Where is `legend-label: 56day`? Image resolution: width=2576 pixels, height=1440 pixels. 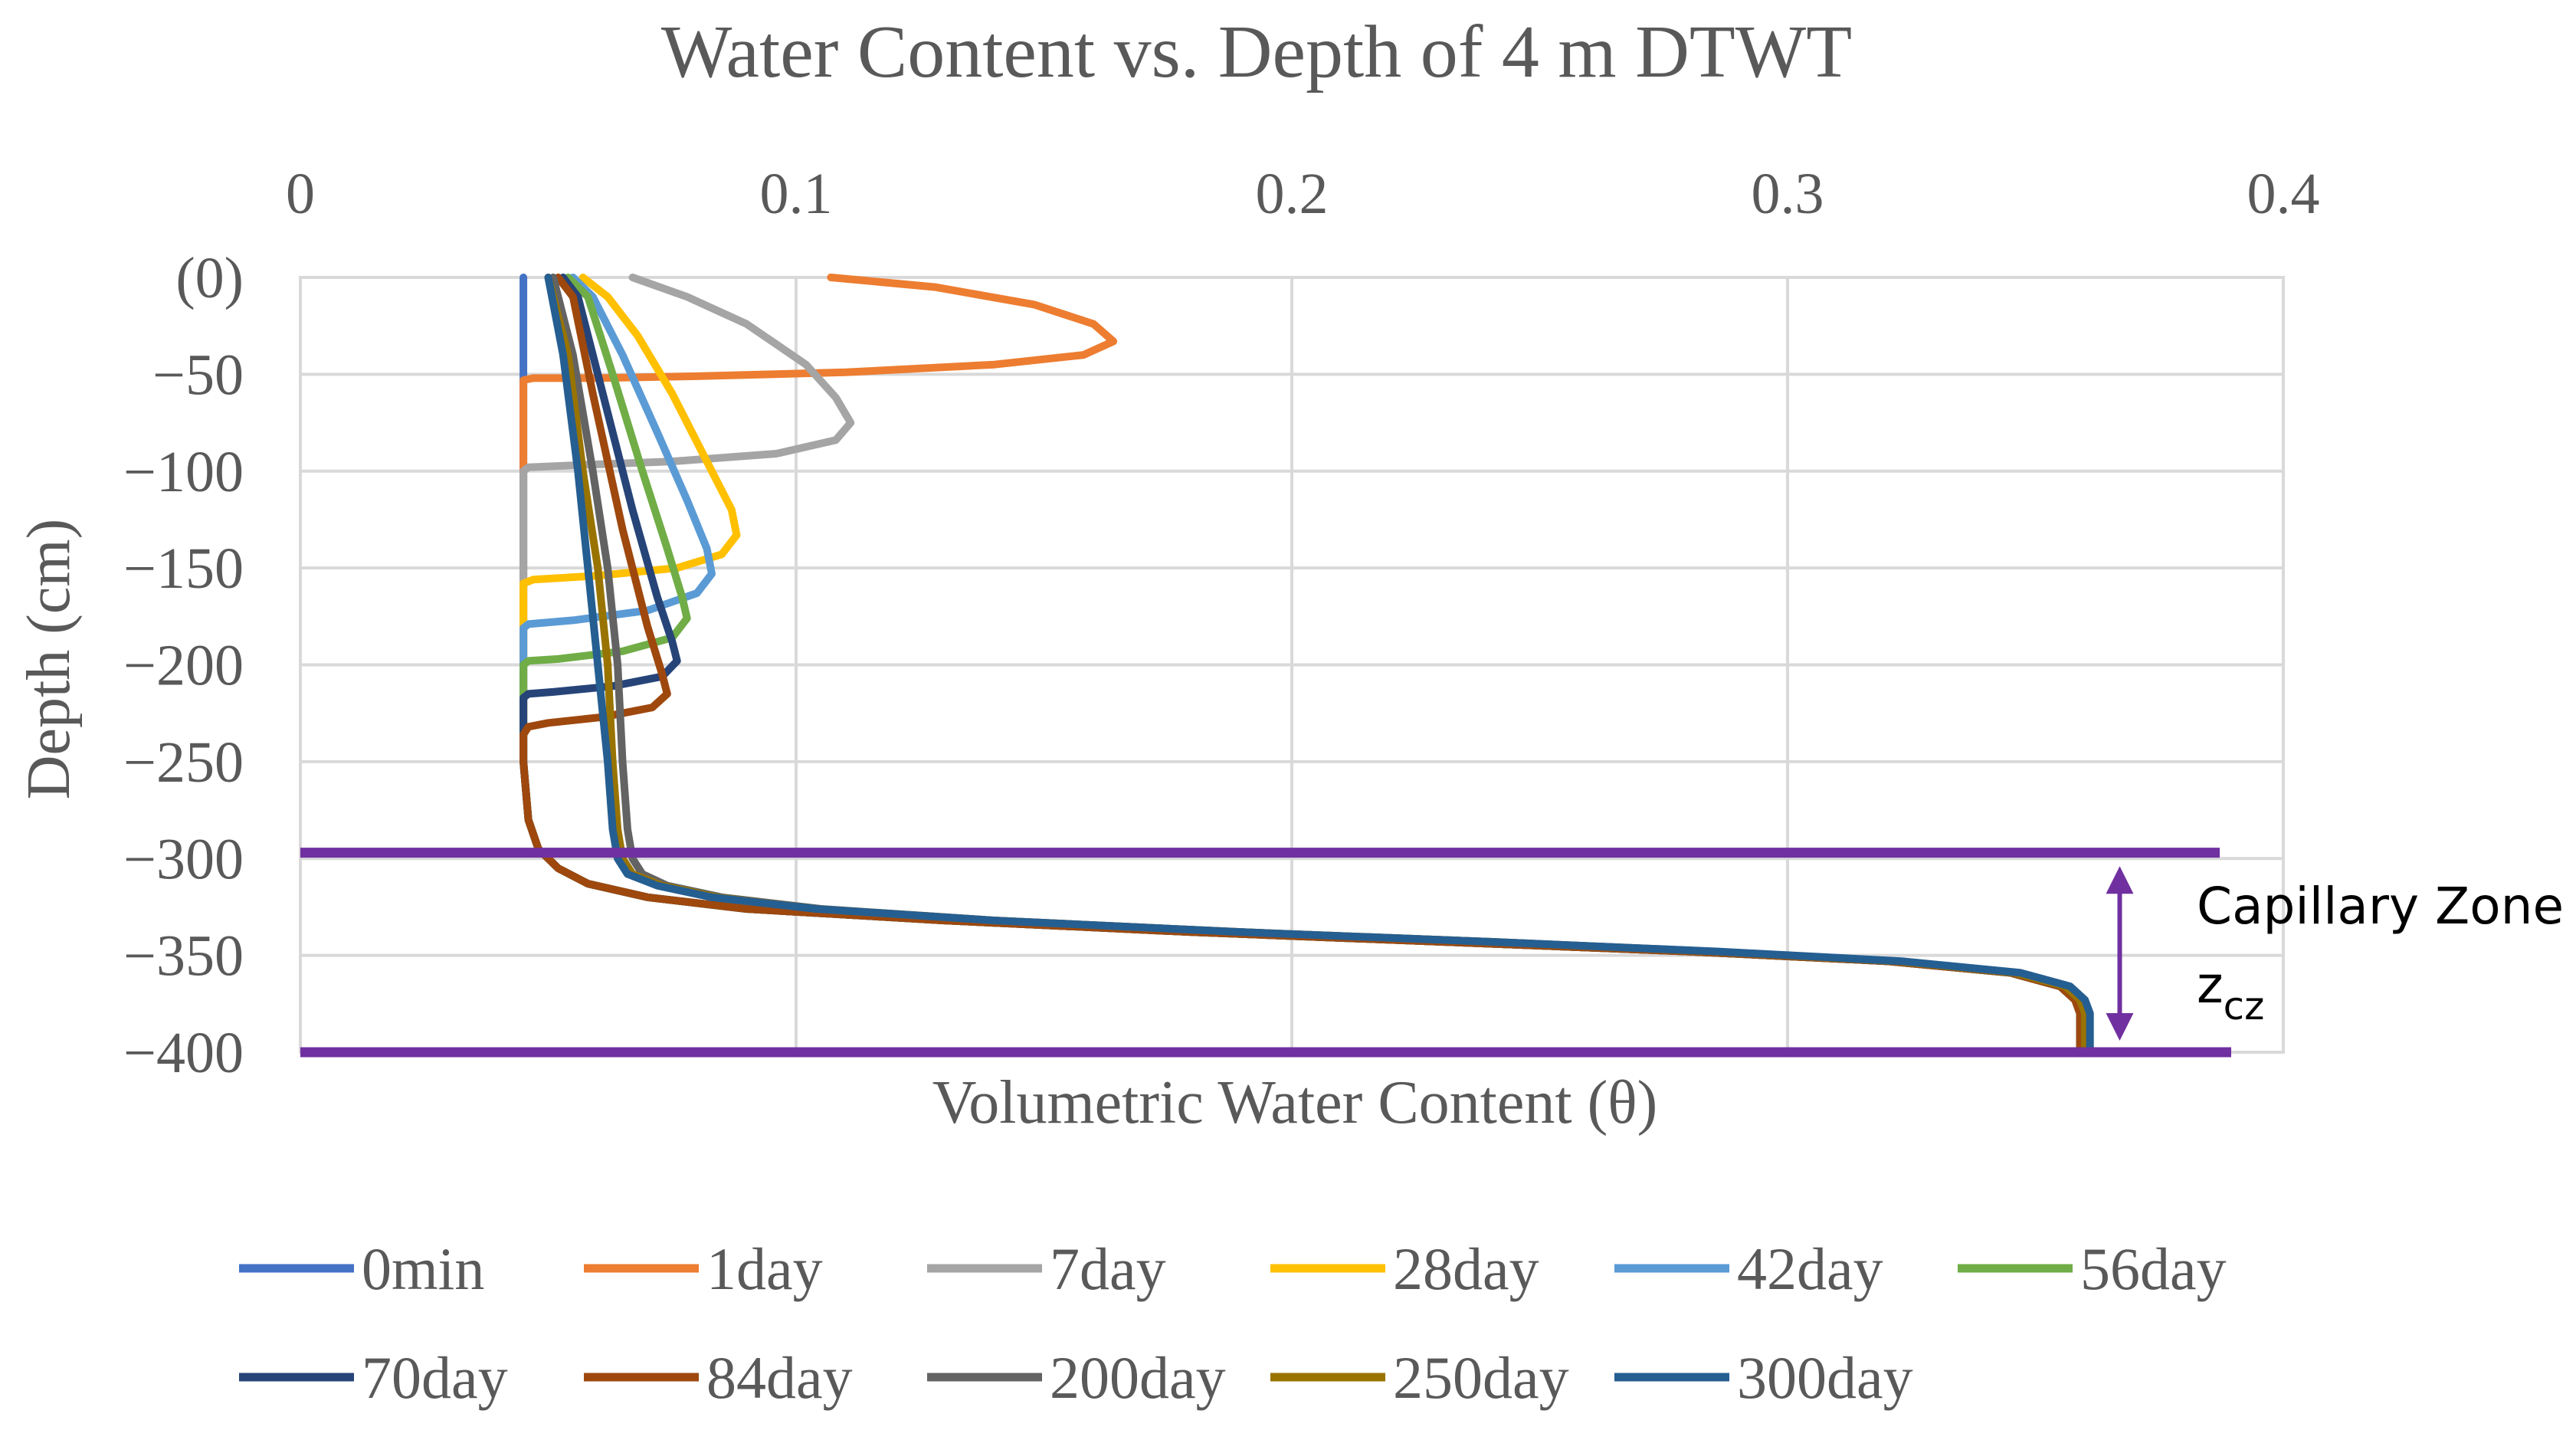 legend-label: 56day is located at coordinates (2154, 1268).